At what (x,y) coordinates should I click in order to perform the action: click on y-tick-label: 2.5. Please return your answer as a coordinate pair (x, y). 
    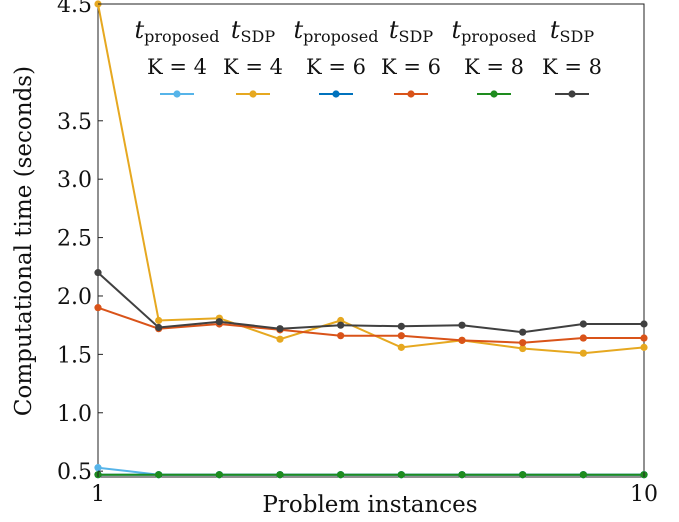
    Looking at the image, I should click on (74, 239).